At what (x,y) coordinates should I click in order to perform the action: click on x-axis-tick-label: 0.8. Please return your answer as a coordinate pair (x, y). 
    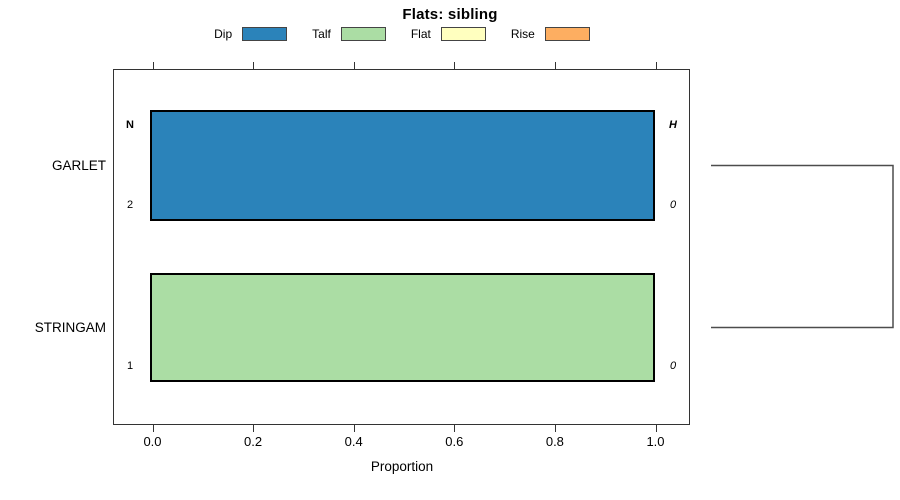
    Looking at the image, I should click on (554, 441).